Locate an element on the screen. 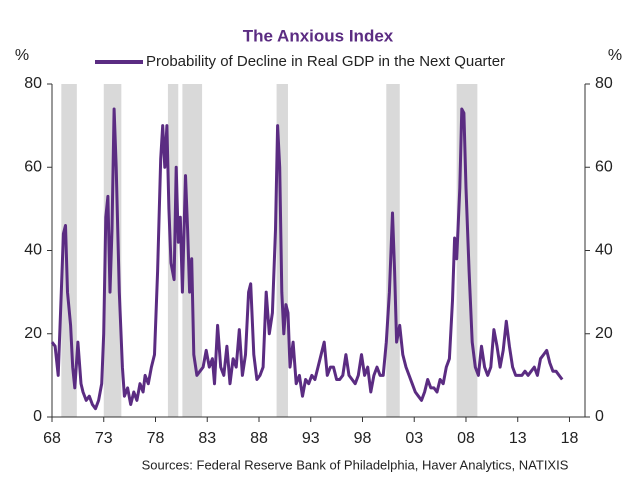 The width and height of the screenshot is (640, 480). x-tick-label: 93 is located at coordinates (311, 438).